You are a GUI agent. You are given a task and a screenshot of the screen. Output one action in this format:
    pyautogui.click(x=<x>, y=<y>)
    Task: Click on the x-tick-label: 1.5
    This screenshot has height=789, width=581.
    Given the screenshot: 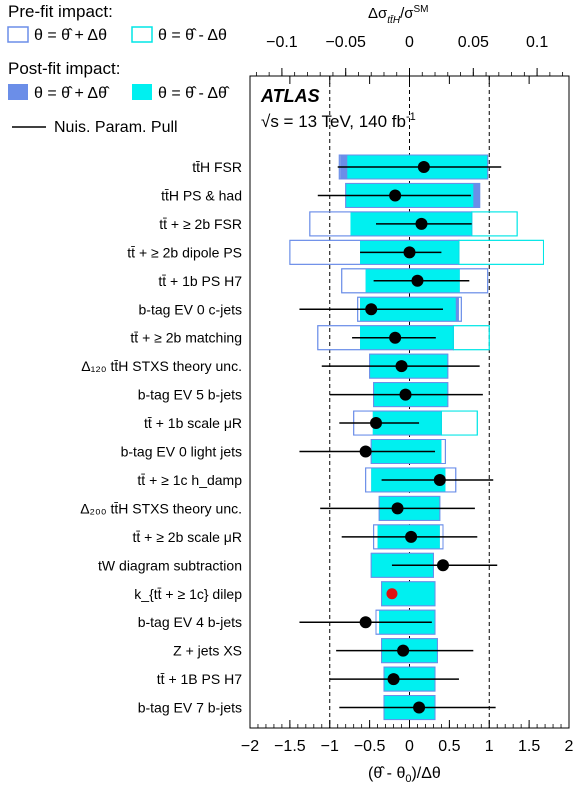 What is the action you would take?
    pyautogui.click(x=529, y=746)
    